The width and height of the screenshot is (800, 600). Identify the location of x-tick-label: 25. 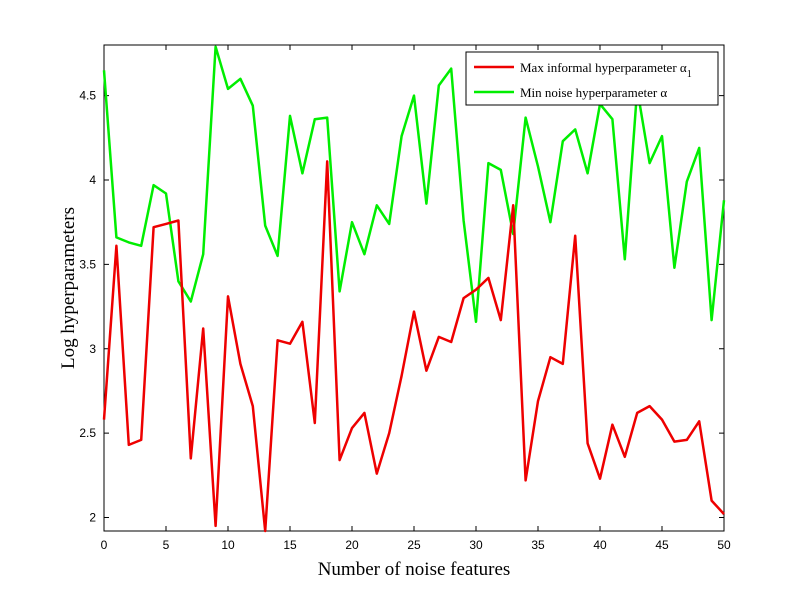
(414, 545).